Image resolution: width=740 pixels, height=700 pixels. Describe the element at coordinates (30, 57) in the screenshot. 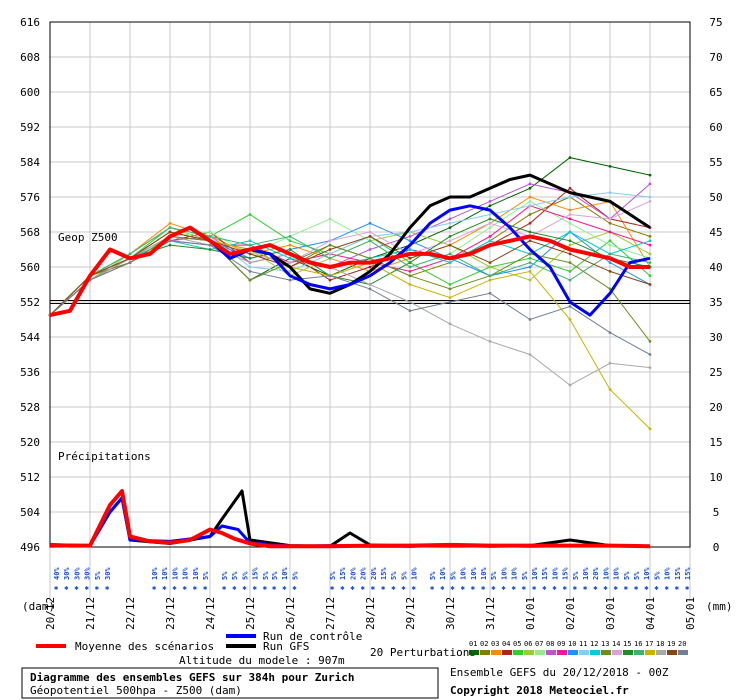

I see `y-left-tick-label: 608` at that location.